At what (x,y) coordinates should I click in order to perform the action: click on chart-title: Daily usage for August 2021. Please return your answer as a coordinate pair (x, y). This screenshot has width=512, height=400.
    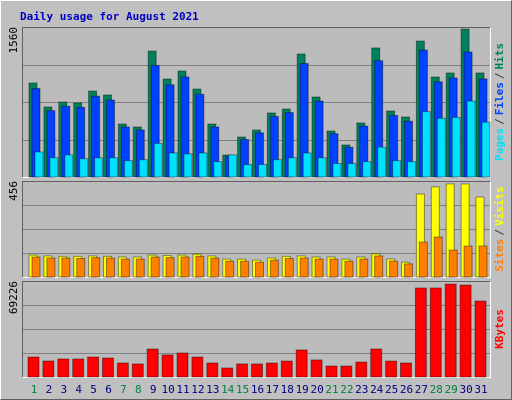
    Looking at the image, I should click on (109, 16).